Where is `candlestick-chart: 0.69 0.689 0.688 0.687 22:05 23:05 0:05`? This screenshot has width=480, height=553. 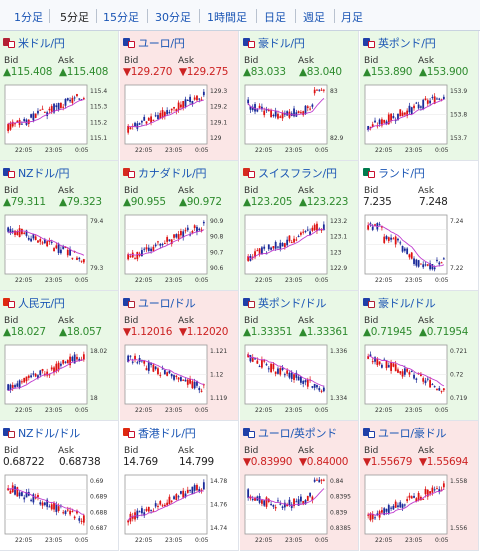
candlestick-chart: 0.69 0.689 0.688 0.687 22:05 23:05 0:05 is located at coordinates (60, 509).